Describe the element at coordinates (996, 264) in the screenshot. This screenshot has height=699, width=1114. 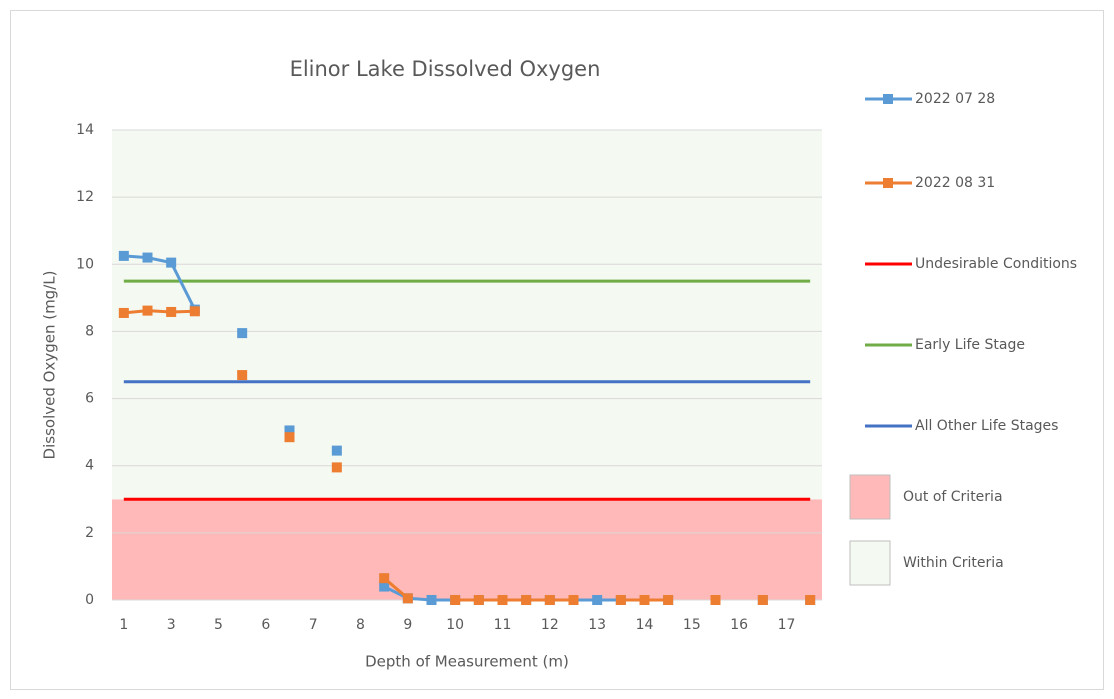
I see `legend-label: Undesirable Conditions` at that location.